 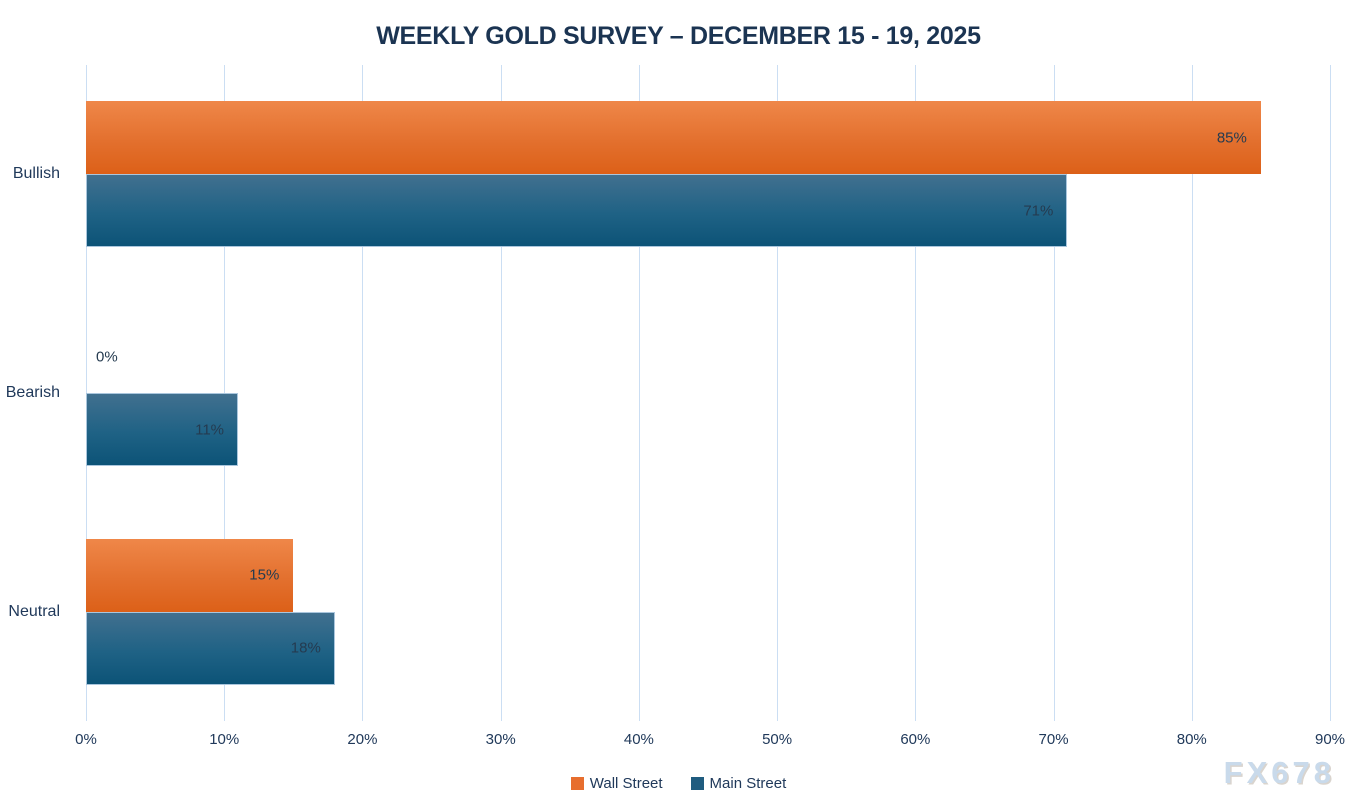 I want to click on bar-wall-street-neutral, so click(x=190, y=575).